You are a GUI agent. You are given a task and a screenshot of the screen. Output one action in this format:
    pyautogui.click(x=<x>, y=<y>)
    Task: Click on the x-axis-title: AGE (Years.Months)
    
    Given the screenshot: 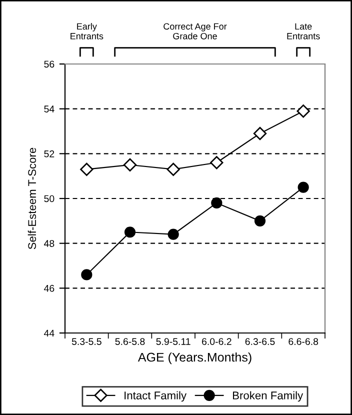 What is the action you would take?
    pyautogui.click(x=195, y=358)
    